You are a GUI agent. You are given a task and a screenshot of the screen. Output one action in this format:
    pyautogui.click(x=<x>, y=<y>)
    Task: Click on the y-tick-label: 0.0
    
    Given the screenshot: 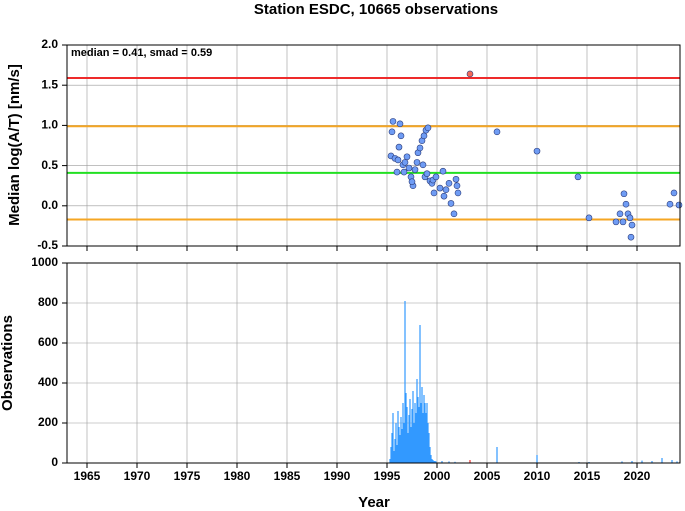 What is the action you would take?
    pyautogui.click(x=49, y=205)
    